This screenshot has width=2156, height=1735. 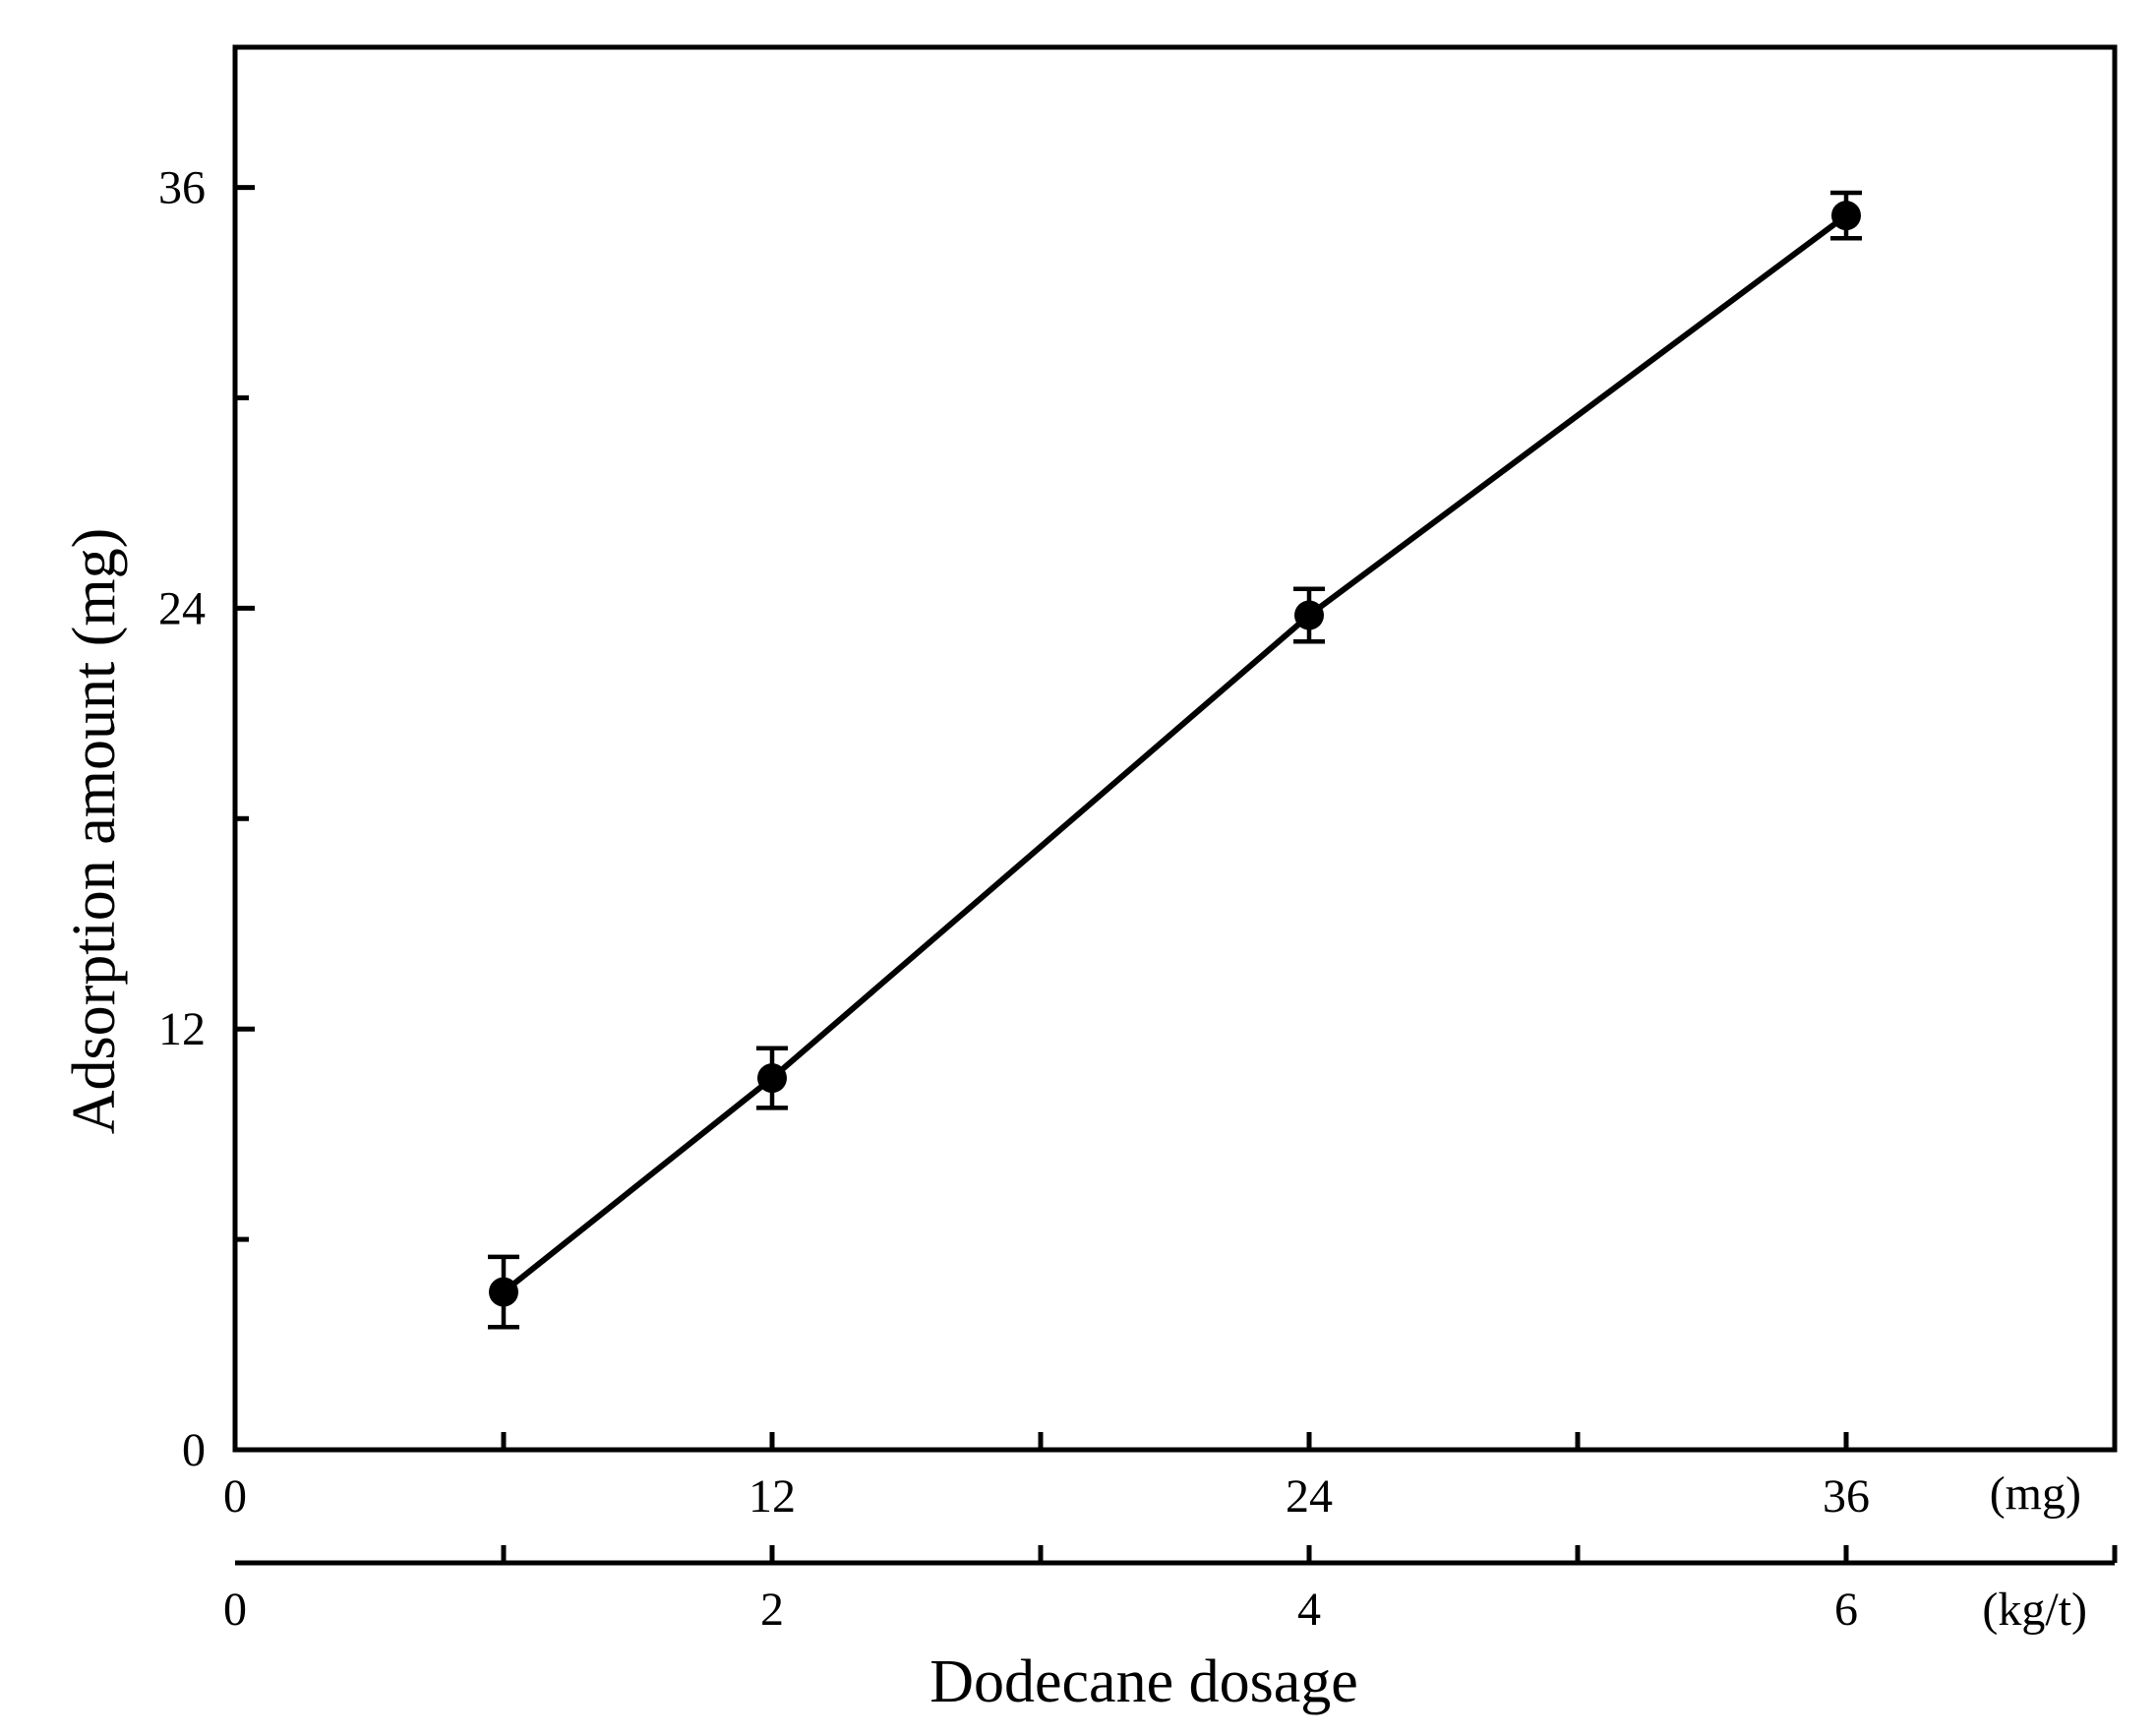 What do you see at coordinates (772, 1610) in the screenshot?
I see `x-kgt-tick-label: 2` at bounding box center [772, 1610].